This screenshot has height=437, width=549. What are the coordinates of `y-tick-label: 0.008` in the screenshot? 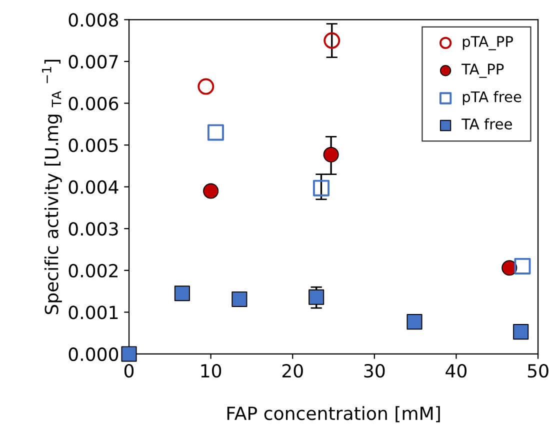 It's located at (93, 20).